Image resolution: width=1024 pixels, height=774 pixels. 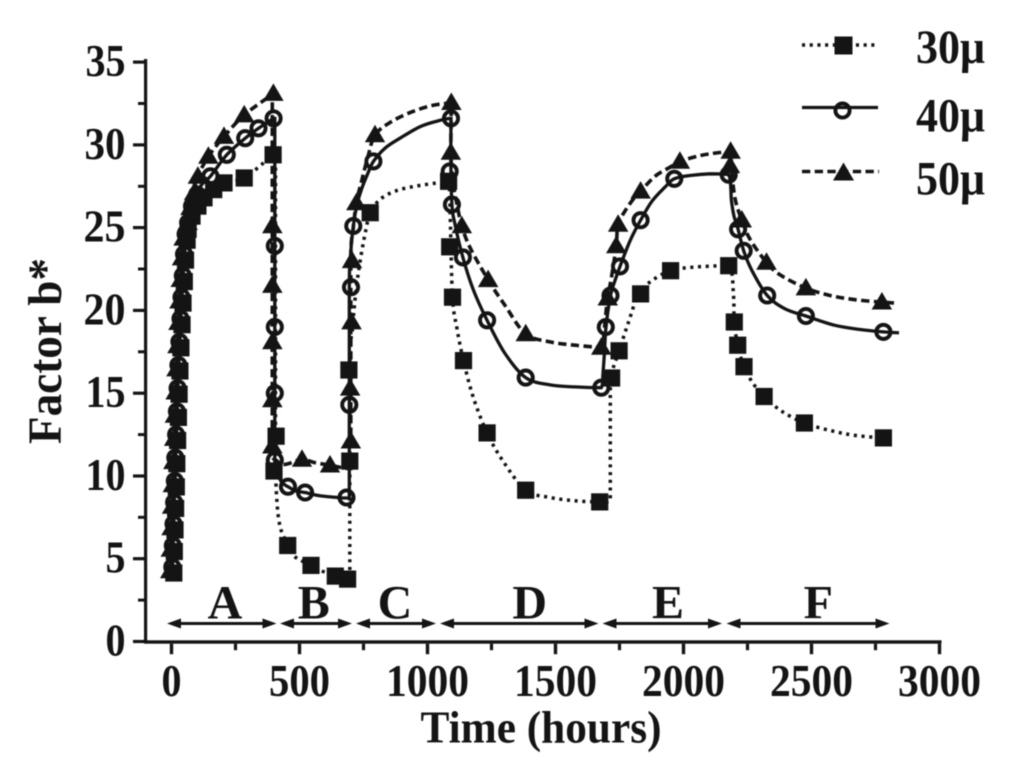 What do you see at coordinates (541, 728) in the screenshot?
I see `svg-text: Time (hours)` at bounding box center [541, 728].